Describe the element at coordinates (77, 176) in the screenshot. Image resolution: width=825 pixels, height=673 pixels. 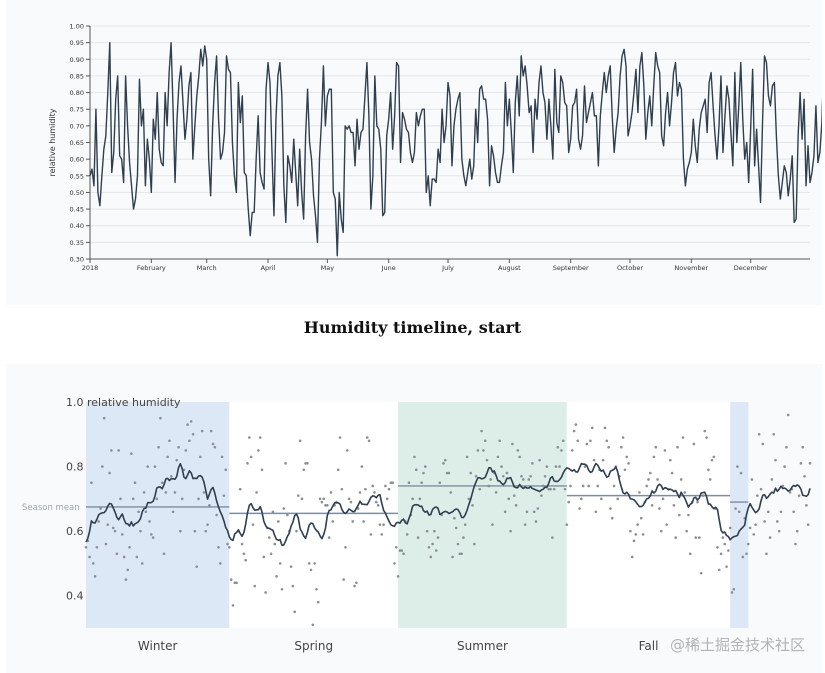
I see `y-tick-label: 0.55` at that location.